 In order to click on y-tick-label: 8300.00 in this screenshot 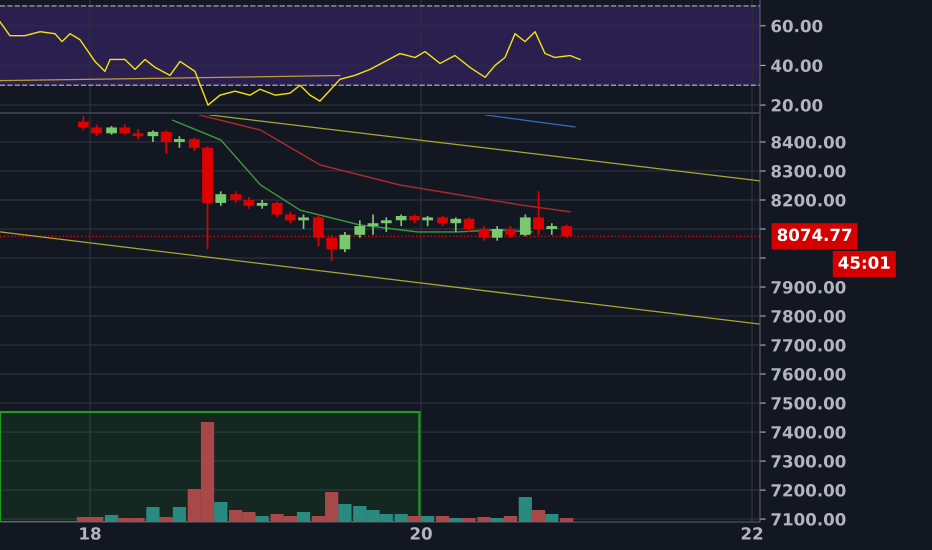, I will do `click(808, 171)`.